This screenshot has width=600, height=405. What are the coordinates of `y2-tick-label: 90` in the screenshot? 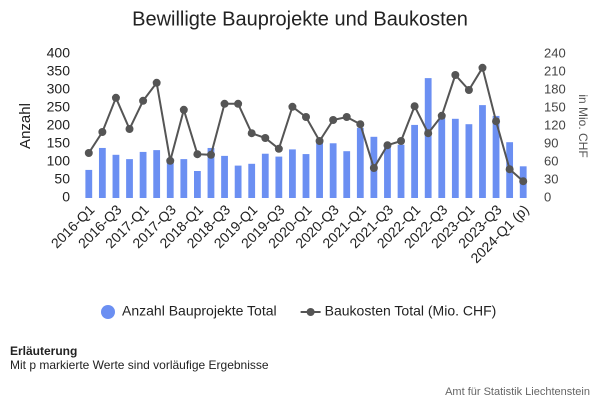 It's located at (551, 142).